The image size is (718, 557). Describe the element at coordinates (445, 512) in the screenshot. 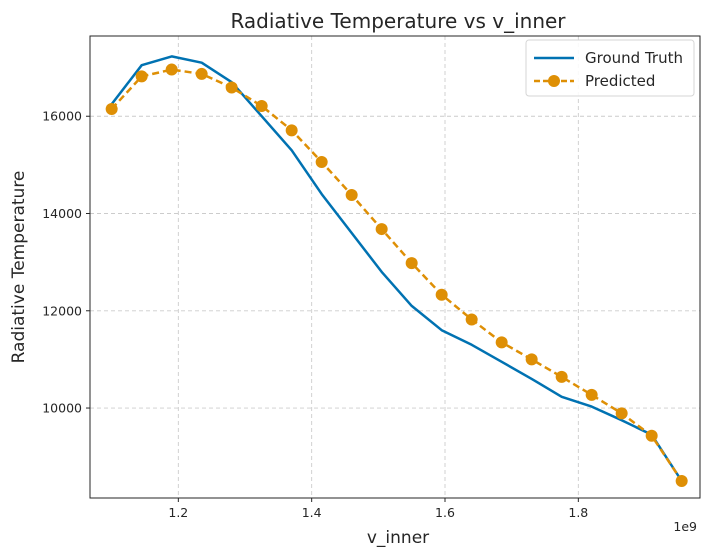

I see `x-tick-label: 1.6` at that location.